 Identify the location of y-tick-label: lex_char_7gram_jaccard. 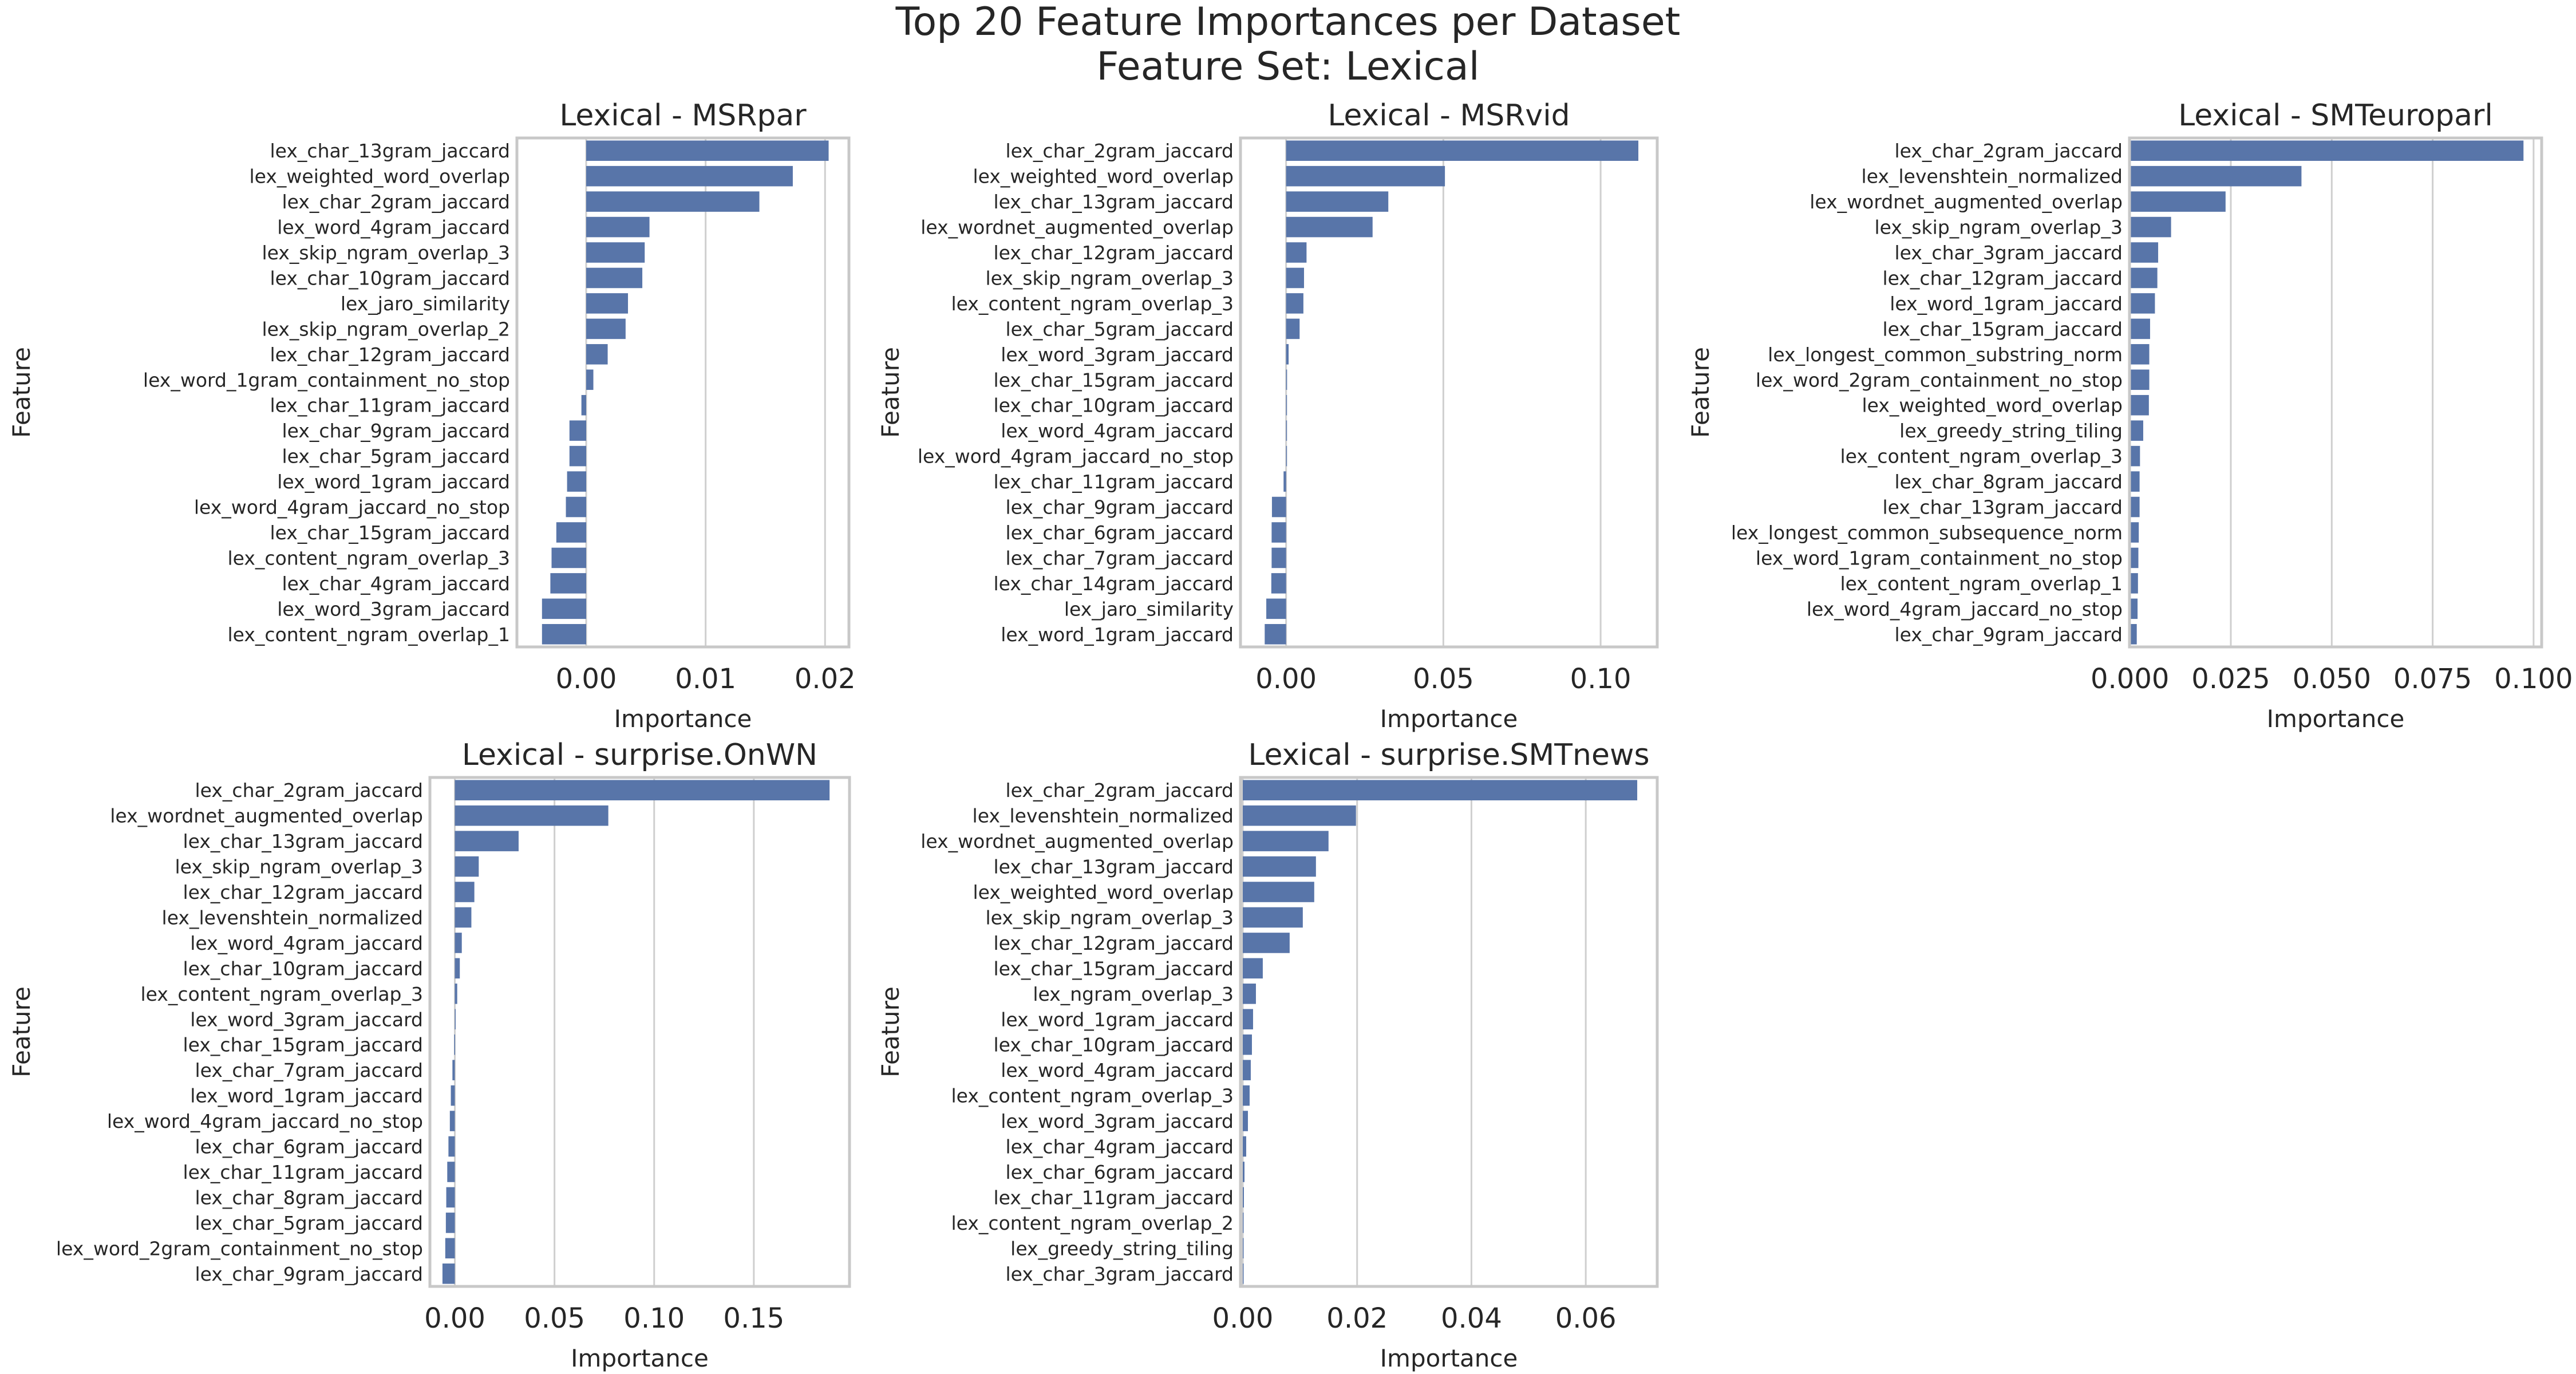
(1120, 558).